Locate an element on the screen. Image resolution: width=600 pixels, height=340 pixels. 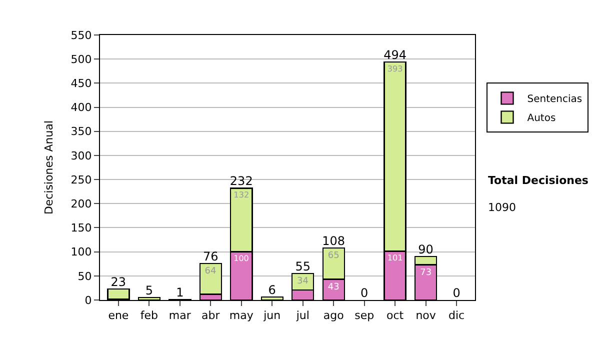
y-tick-label: 0 is located at coordinates (88, 300).